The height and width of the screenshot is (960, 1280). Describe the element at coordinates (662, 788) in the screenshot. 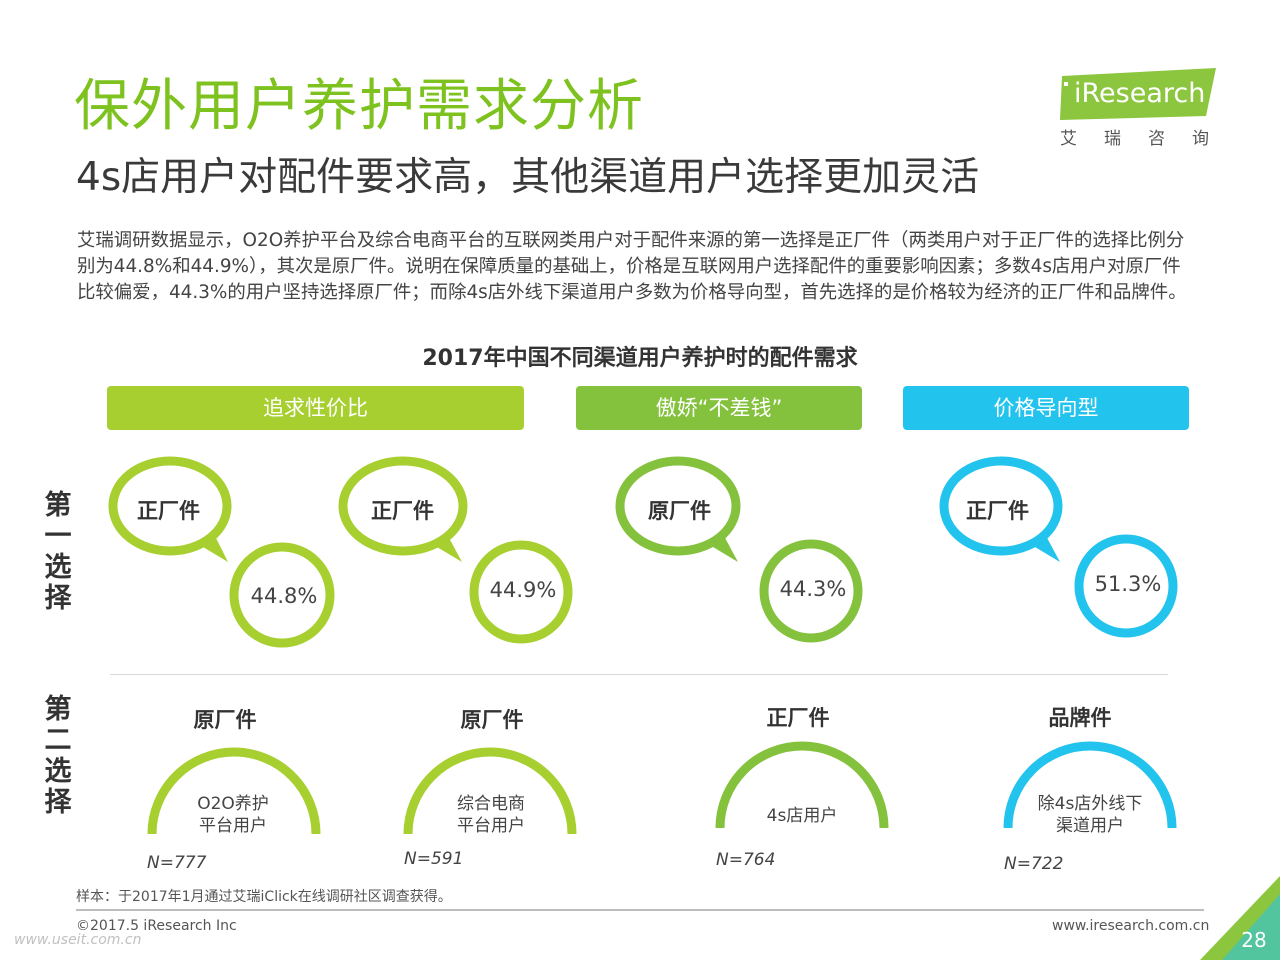

I see `channel-arcs` at that location.